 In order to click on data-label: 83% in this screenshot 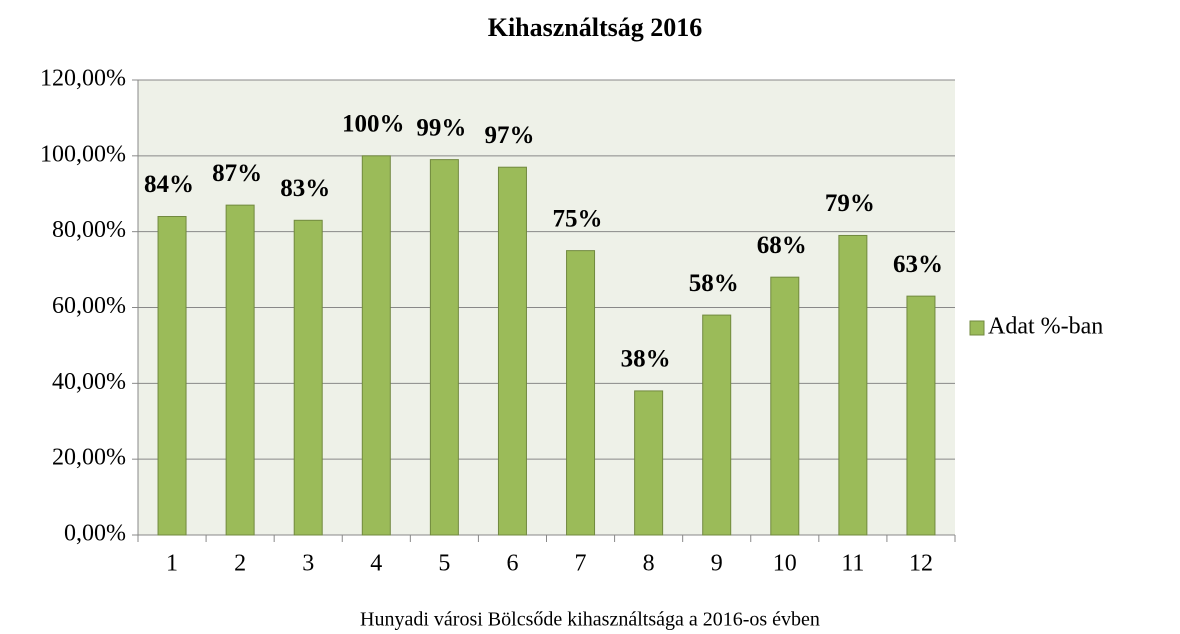, I will do `click(305, 188)`.